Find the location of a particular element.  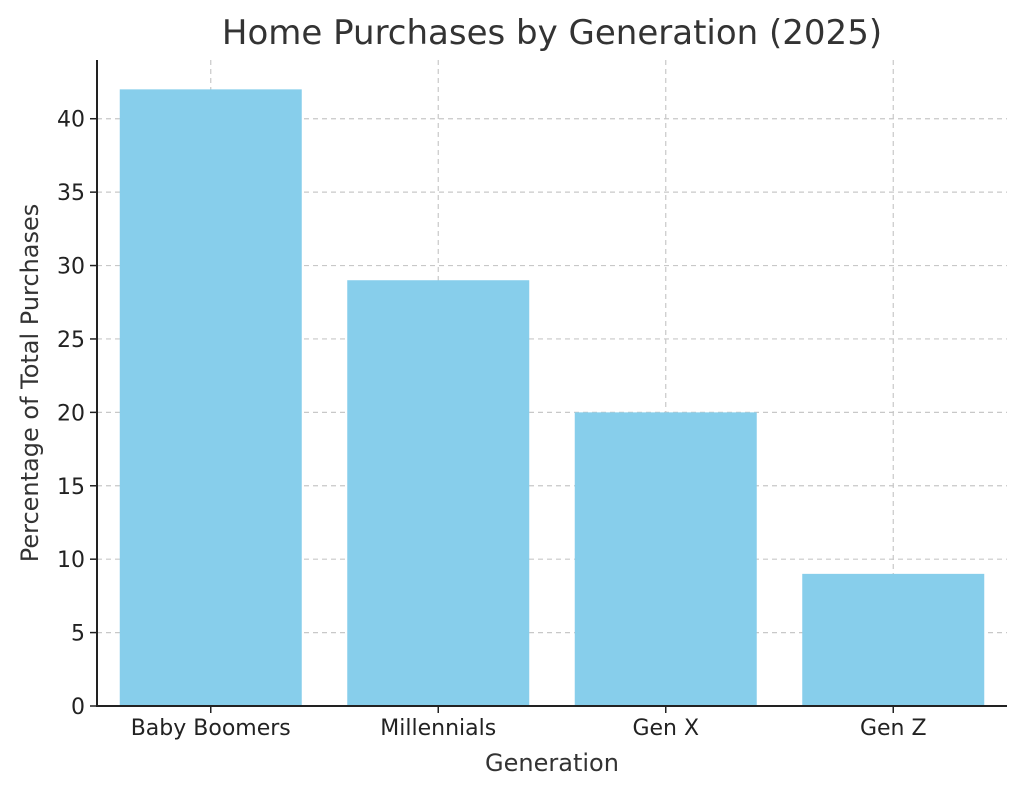

y-tick-label: 40 is located at coordinates (71, 120).